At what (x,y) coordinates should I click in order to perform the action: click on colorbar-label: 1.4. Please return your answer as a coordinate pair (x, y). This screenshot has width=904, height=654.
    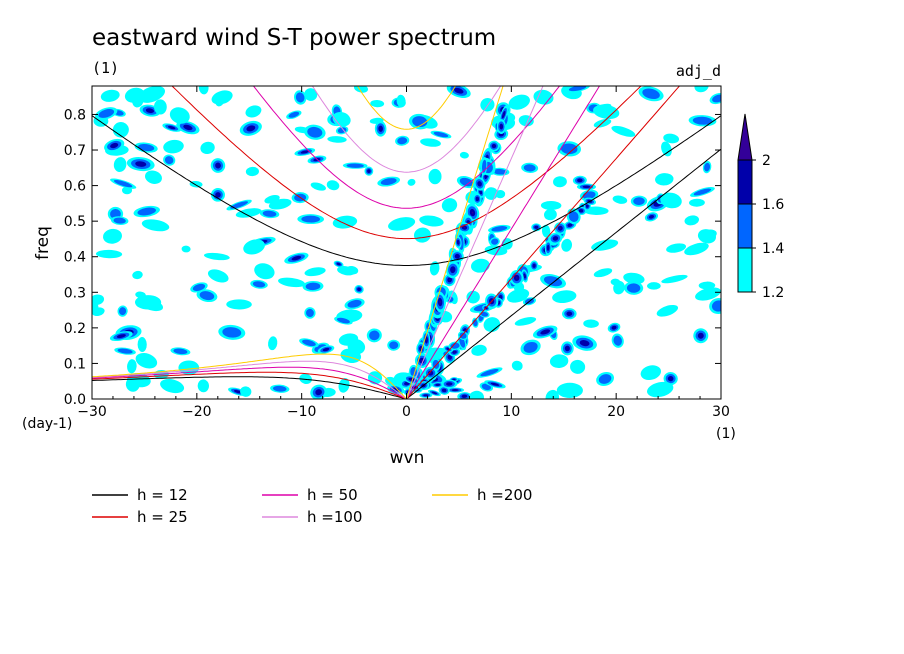
    Looking at the image, I should click on (773, 249).